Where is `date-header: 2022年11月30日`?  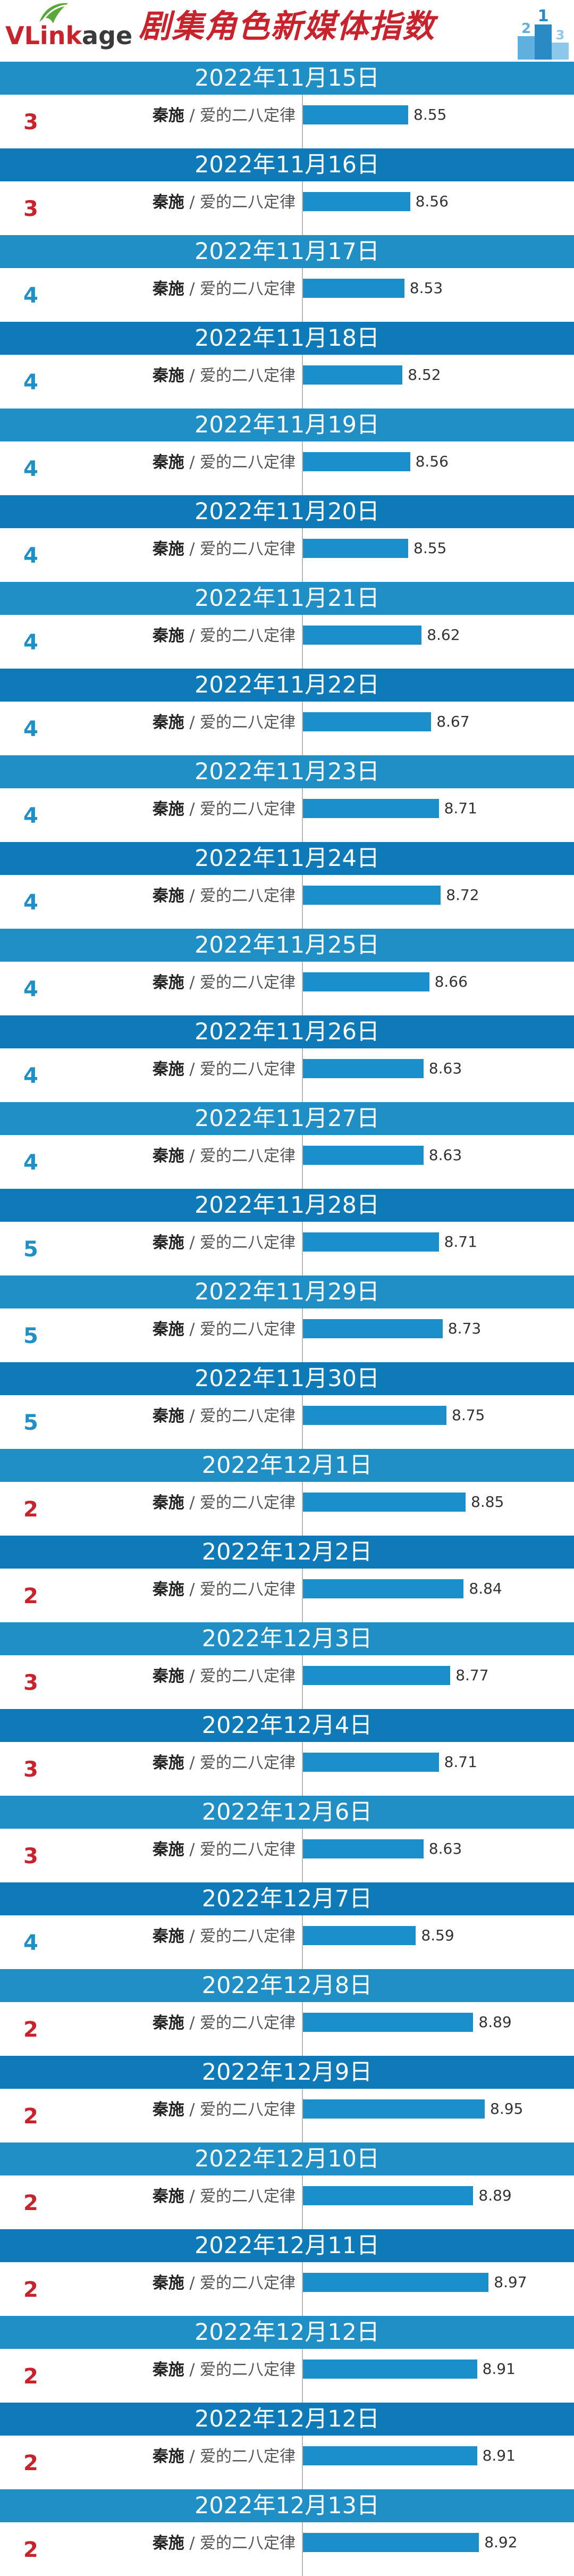
date-header: 2022年11月30日 is located at coordinates (287, 1378).